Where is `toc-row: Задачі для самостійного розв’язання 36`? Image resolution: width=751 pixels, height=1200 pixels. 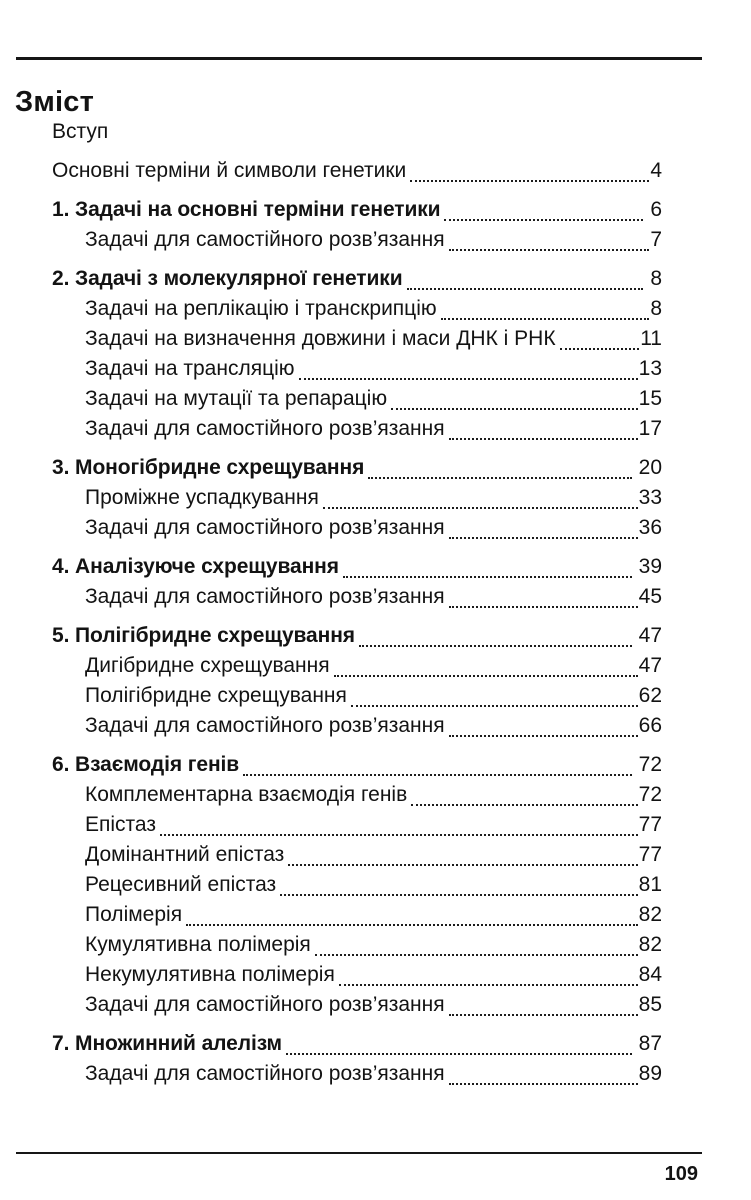 toc-row: Задачі для самостійного розв’язання 36 is located at coordinates (357, 528).